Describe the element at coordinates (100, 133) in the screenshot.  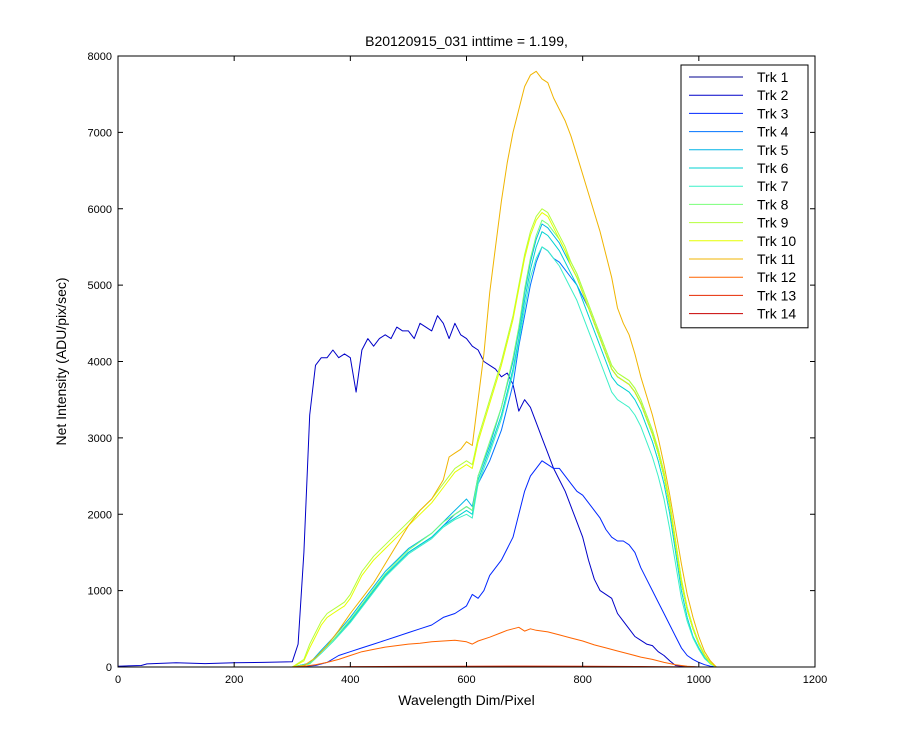
I see `y-tick-label: 7000` at that location.